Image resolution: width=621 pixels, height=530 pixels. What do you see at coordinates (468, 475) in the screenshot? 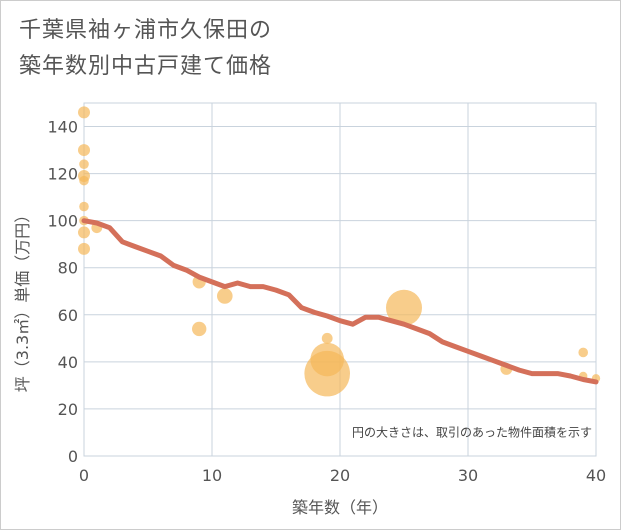
I see `x-tick-label: 30` at bounding box center [468, 475].